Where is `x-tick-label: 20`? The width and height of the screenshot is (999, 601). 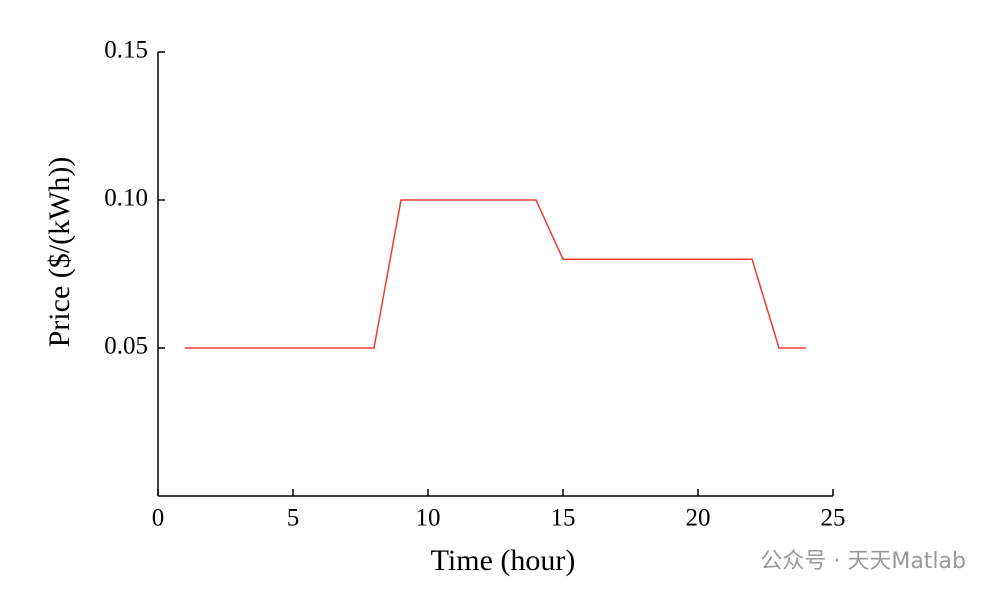 x-tick-label: 20 is located at coordinates (698, 518).